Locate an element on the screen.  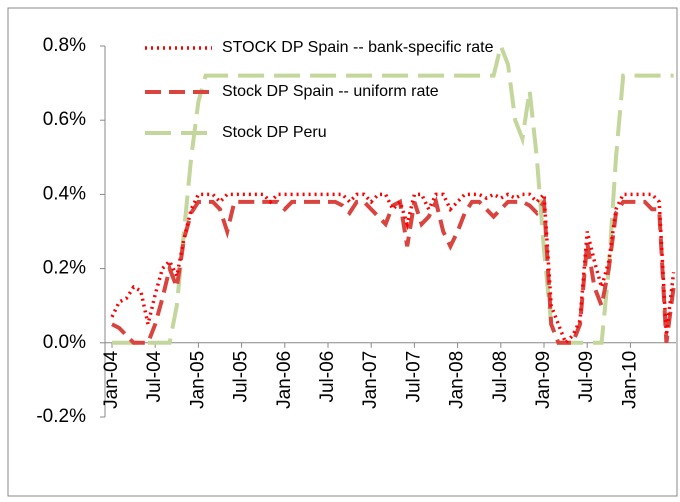
x-tick-label: Jul-06 is located at coordinates (327, 377).